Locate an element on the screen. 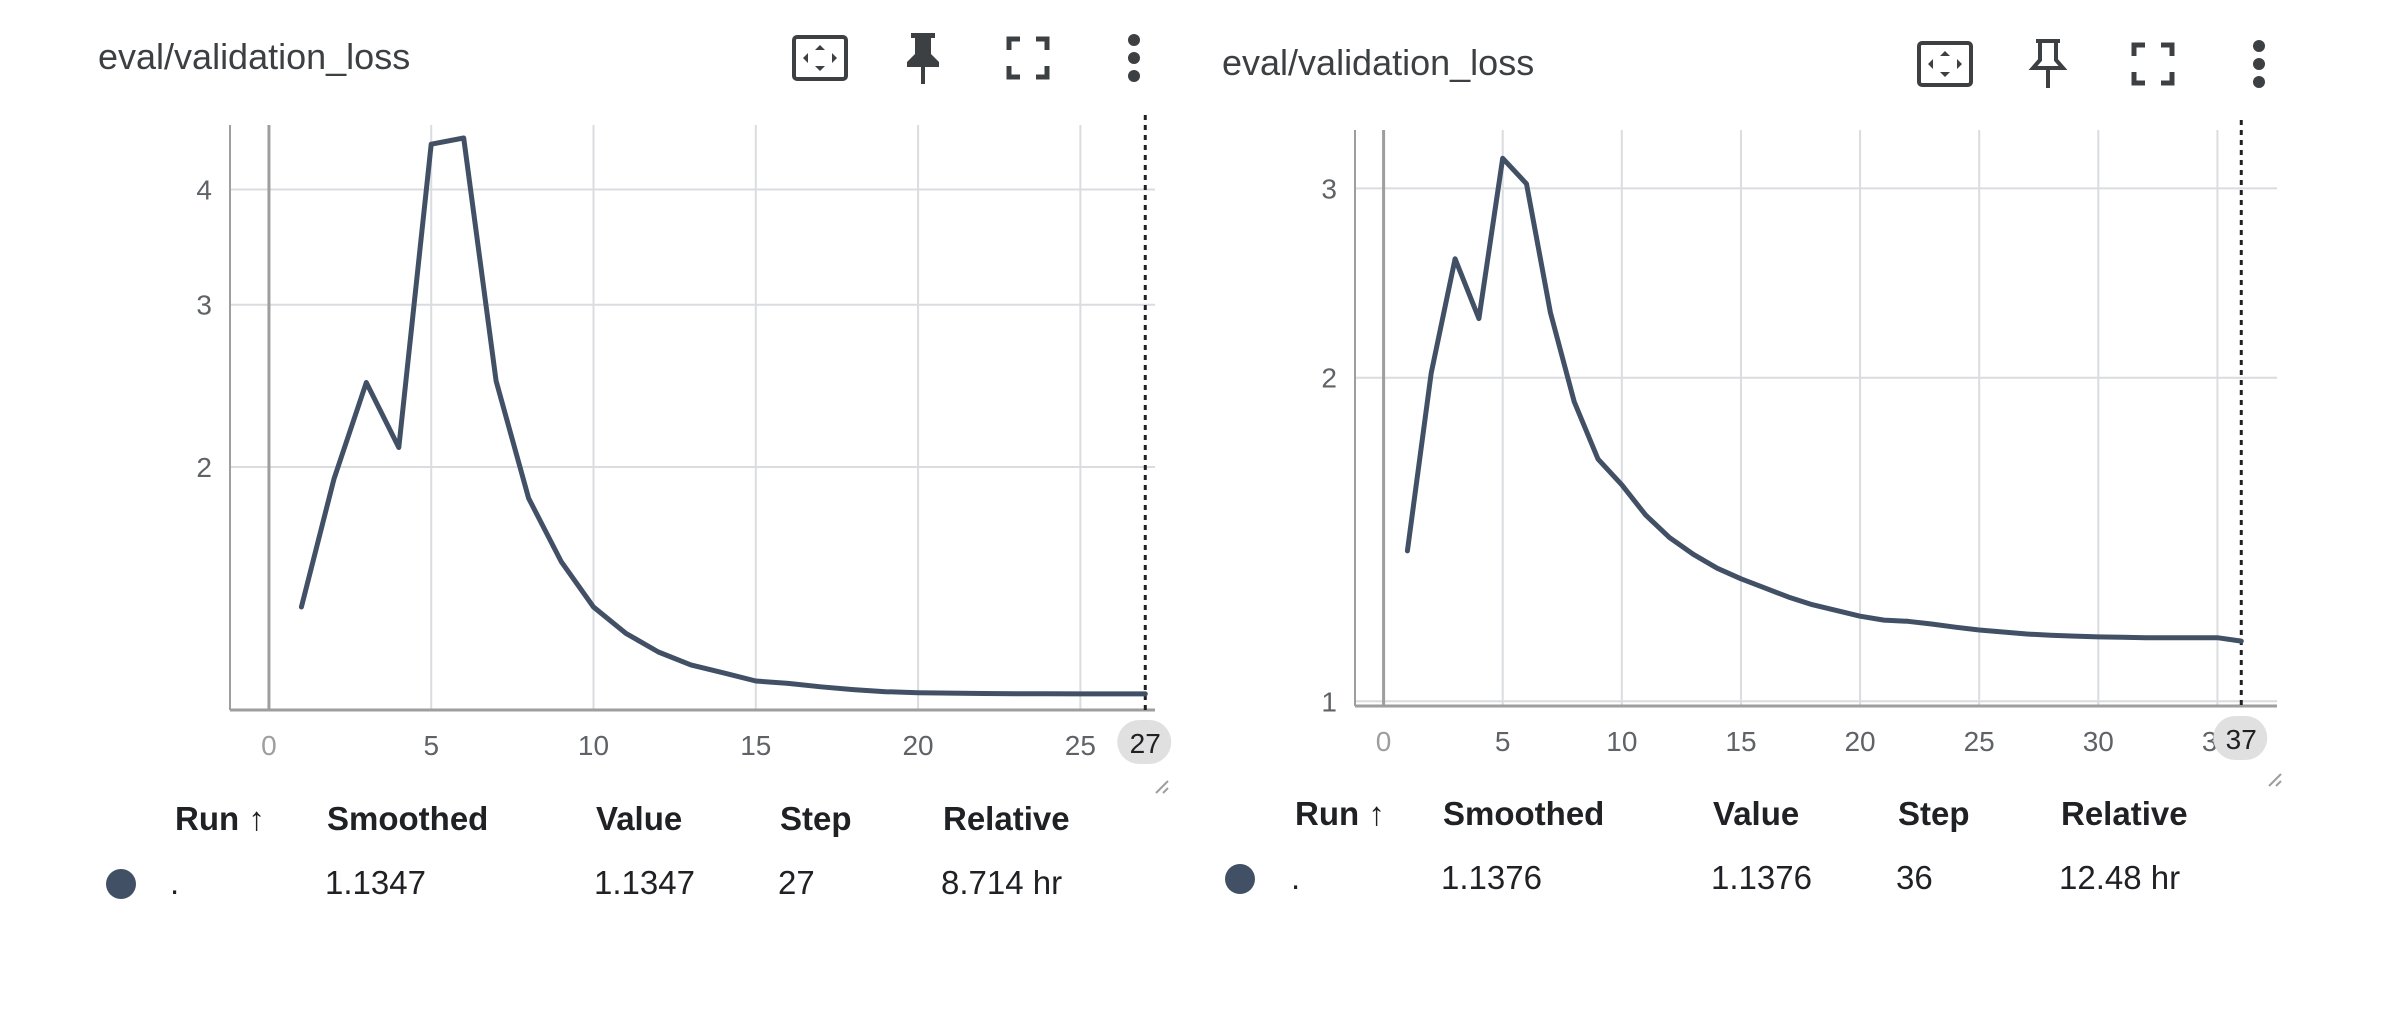 Image resolution: width=2400 pixels, height=1014 pixels. step-badge-label: 27 is located at coordinates (1145, 743).